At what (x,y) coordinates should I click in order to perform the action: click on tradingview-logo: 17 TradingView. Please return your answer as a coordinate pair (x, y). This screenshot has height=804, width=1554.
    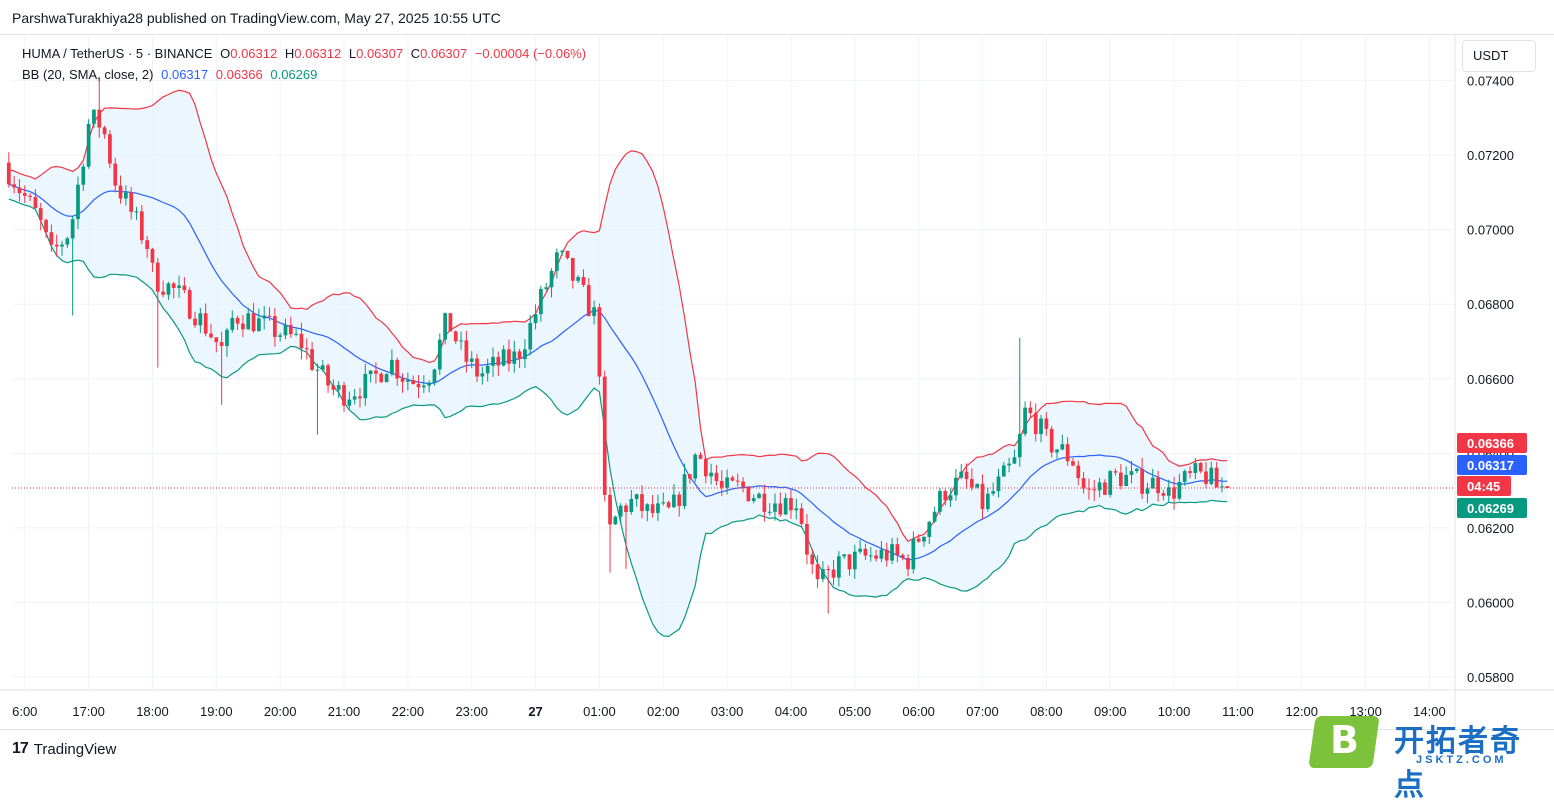
    Looking at the image, I should click on (64, 749).